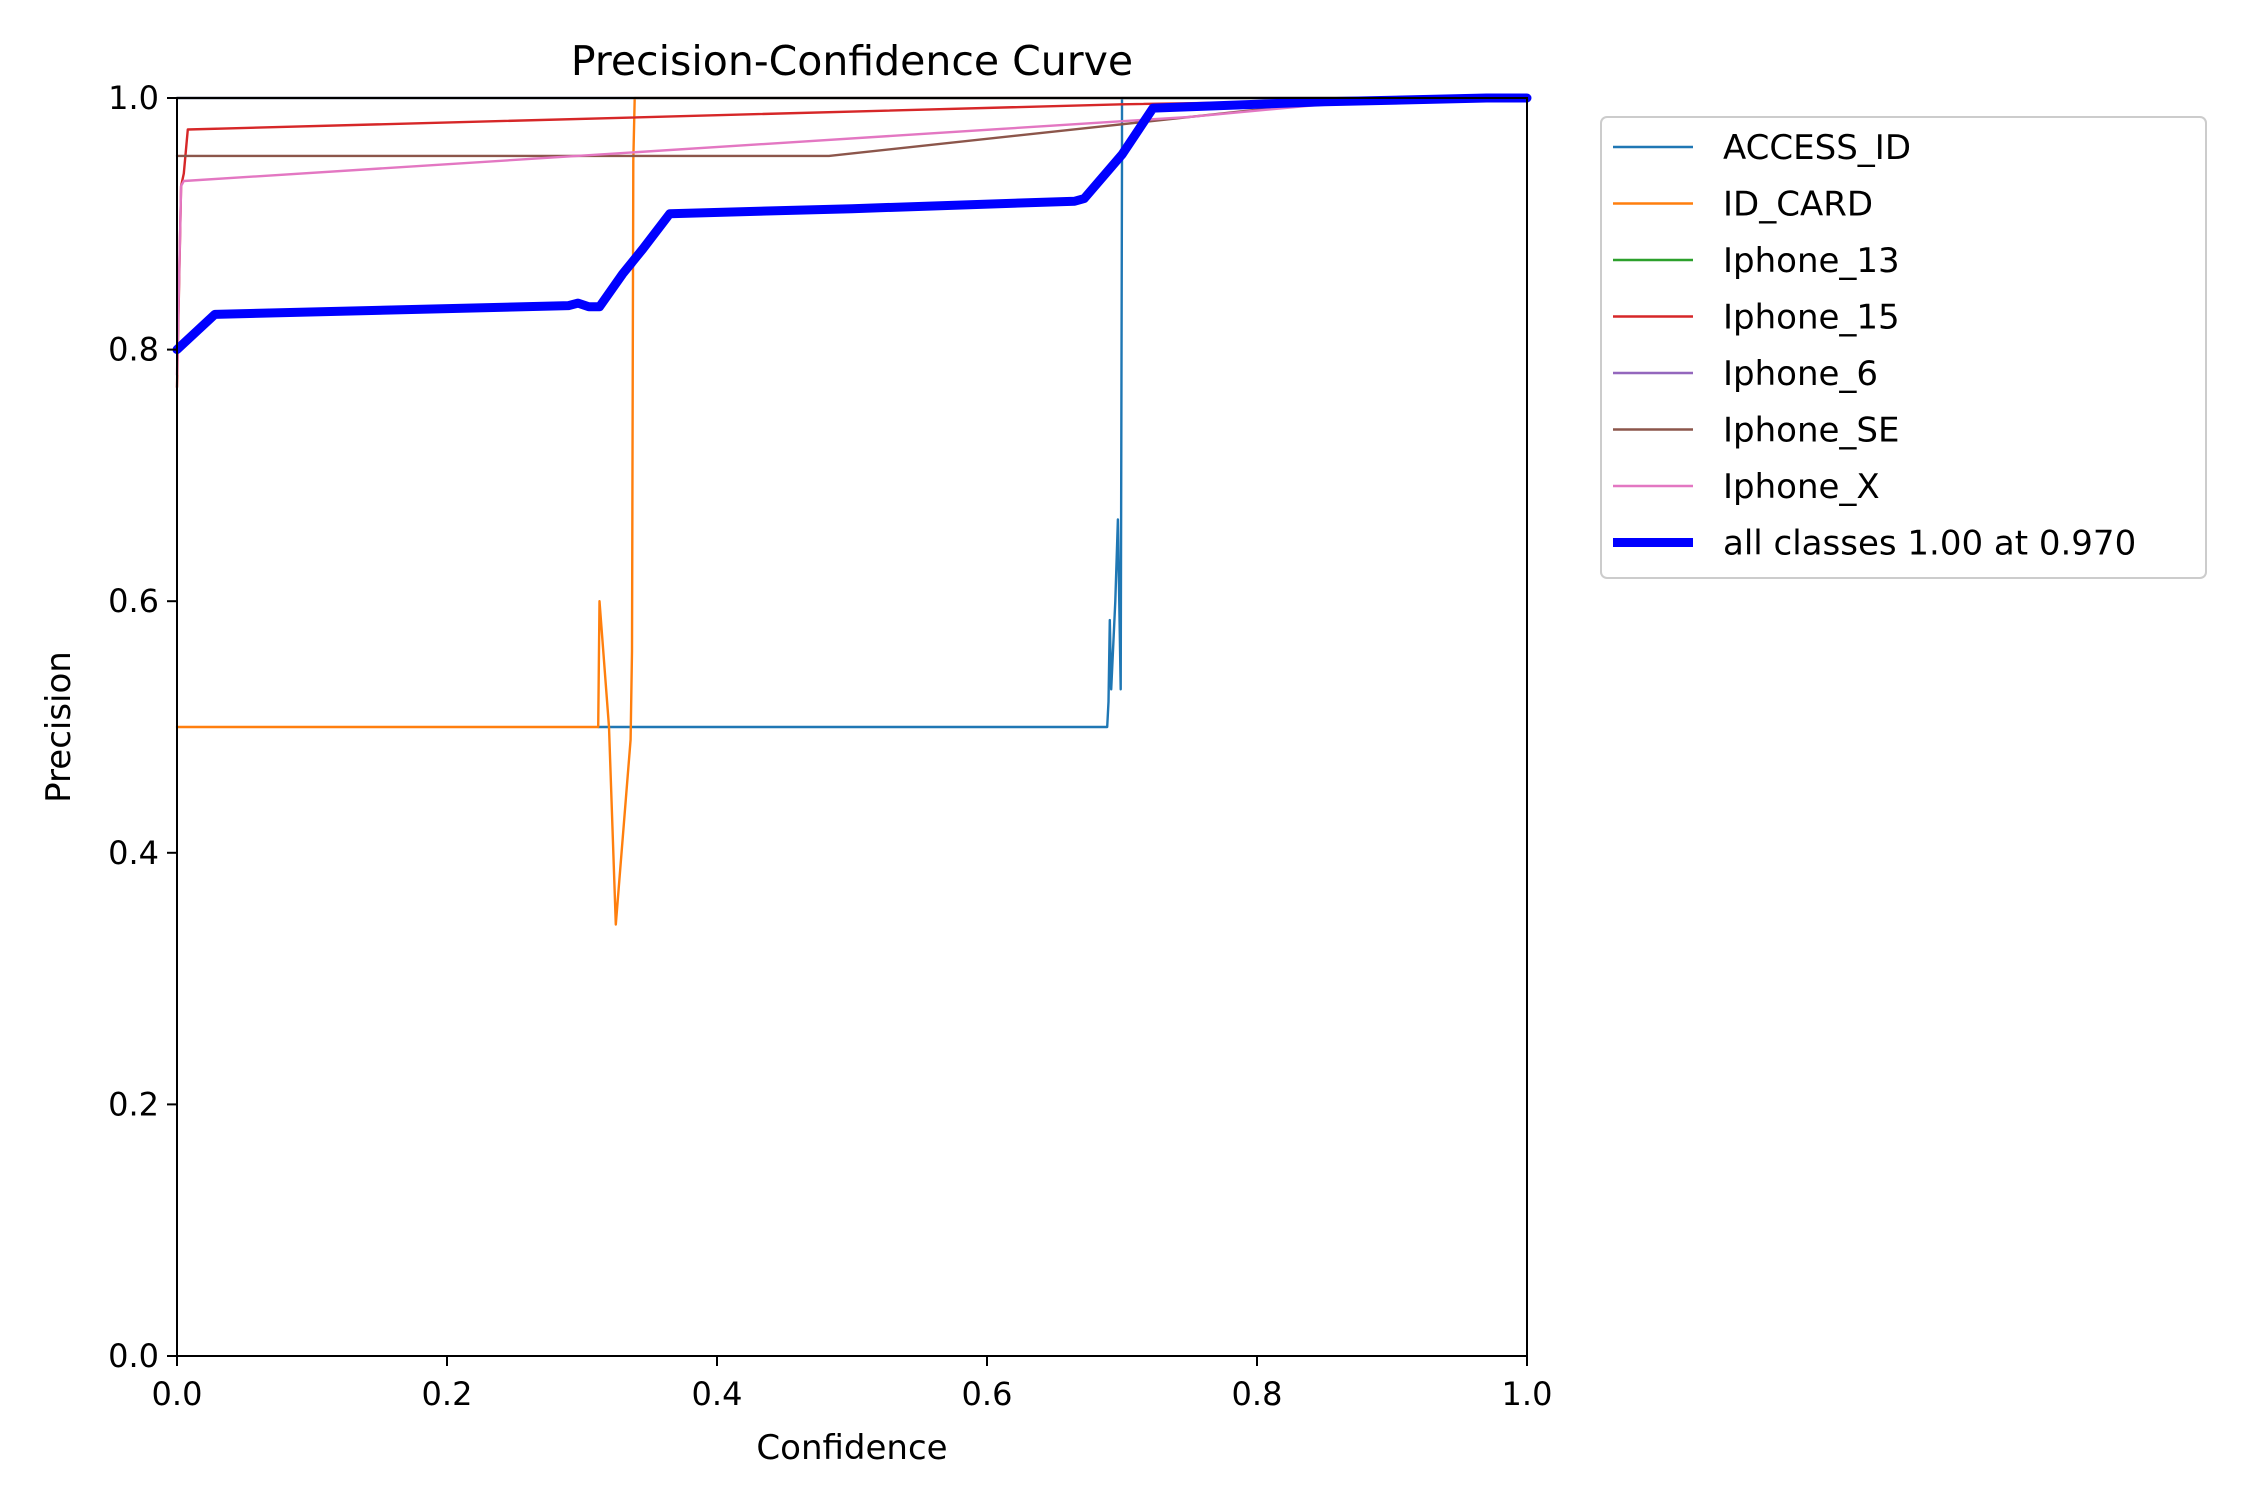  I want to click on x-tick-label: 1.0, so click(1527, 1394).